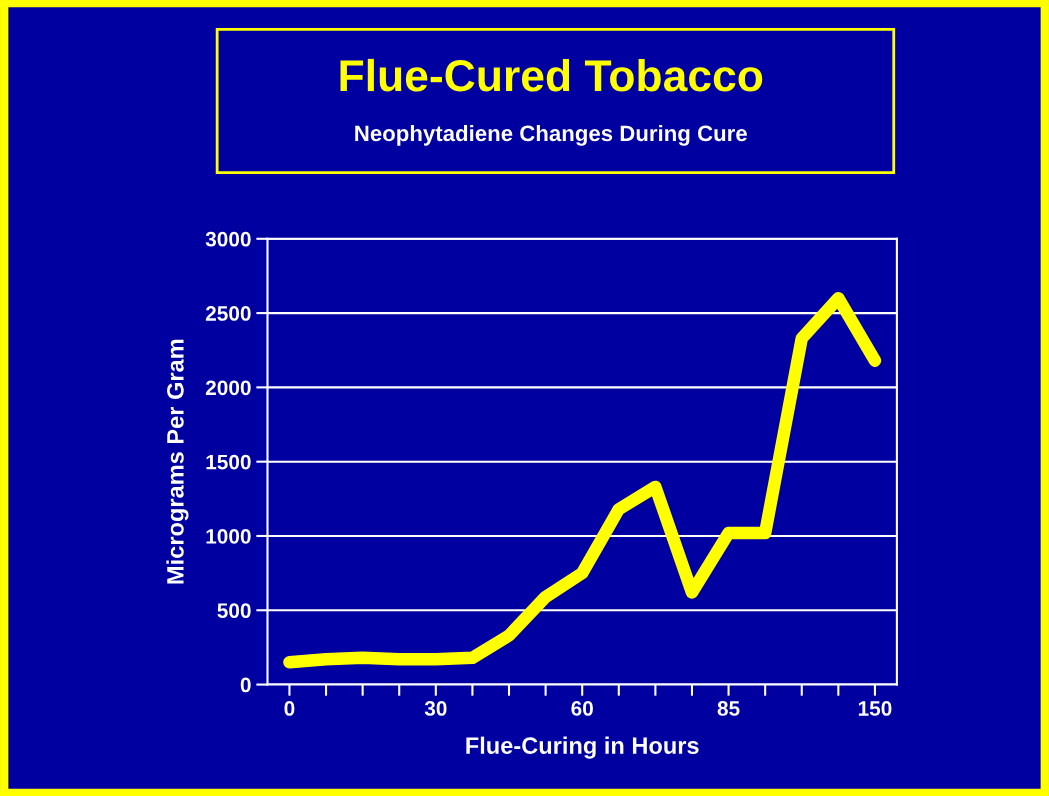 The image size is (1049, 796). What do you see at coordinates (728, 708) in the screenshot?
I see `x-tick-label: 85` at bounding box center [728, 708].